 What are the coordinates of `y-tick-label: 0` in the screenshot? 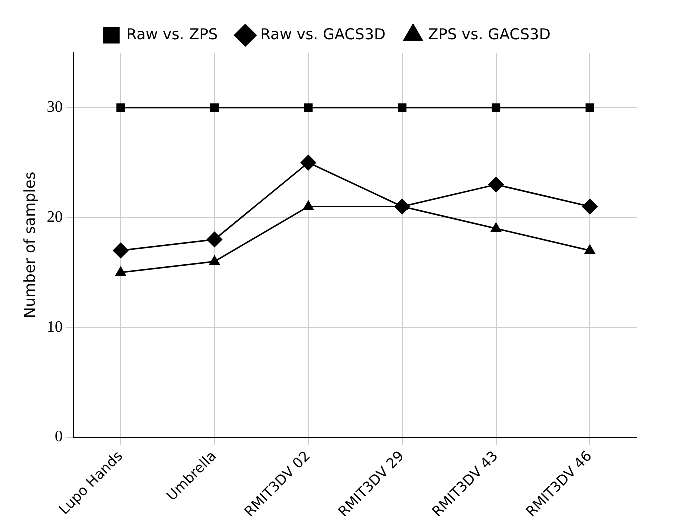 It's located at (59, 437).